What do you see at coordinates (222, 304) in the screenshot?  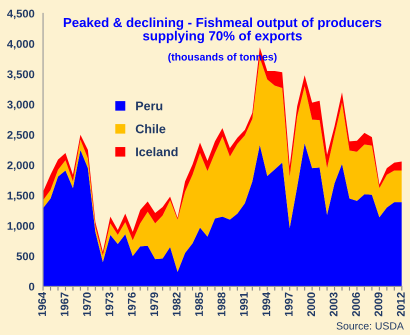 I see `x-tick-label: 1988` at bounding box center [222, 304].